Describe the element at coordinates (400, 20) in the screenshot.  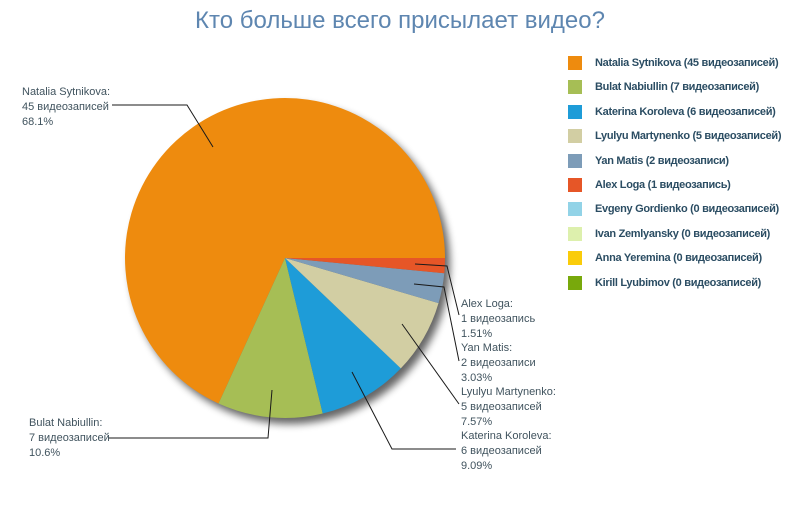
I see `chart-title: Кто больше всего присылает видео?` at that location.